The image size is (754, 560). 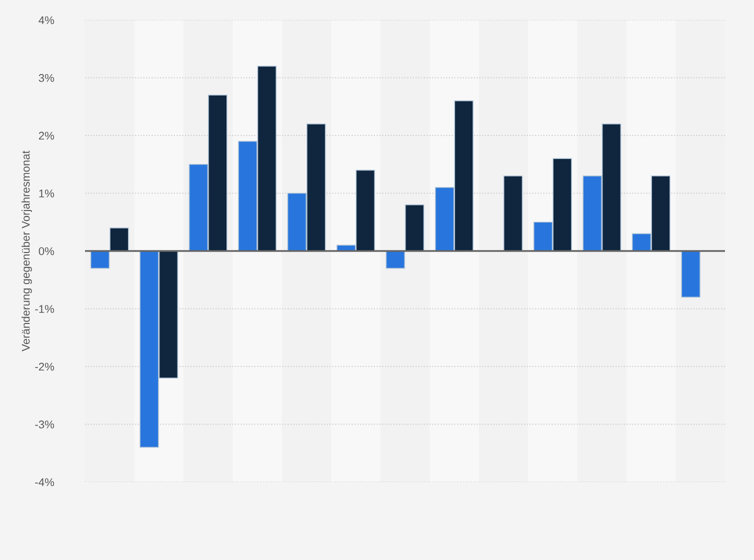 What do you see at coordinates (46, 20) in the screenshot?
I see `y-tick-label: 4%` at bounding box center [46, 20].